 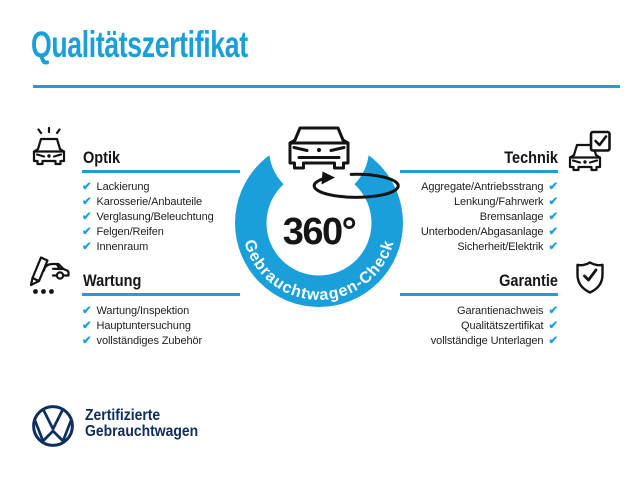 I want to click on shield-check-icon, so click(x=590, y=277).